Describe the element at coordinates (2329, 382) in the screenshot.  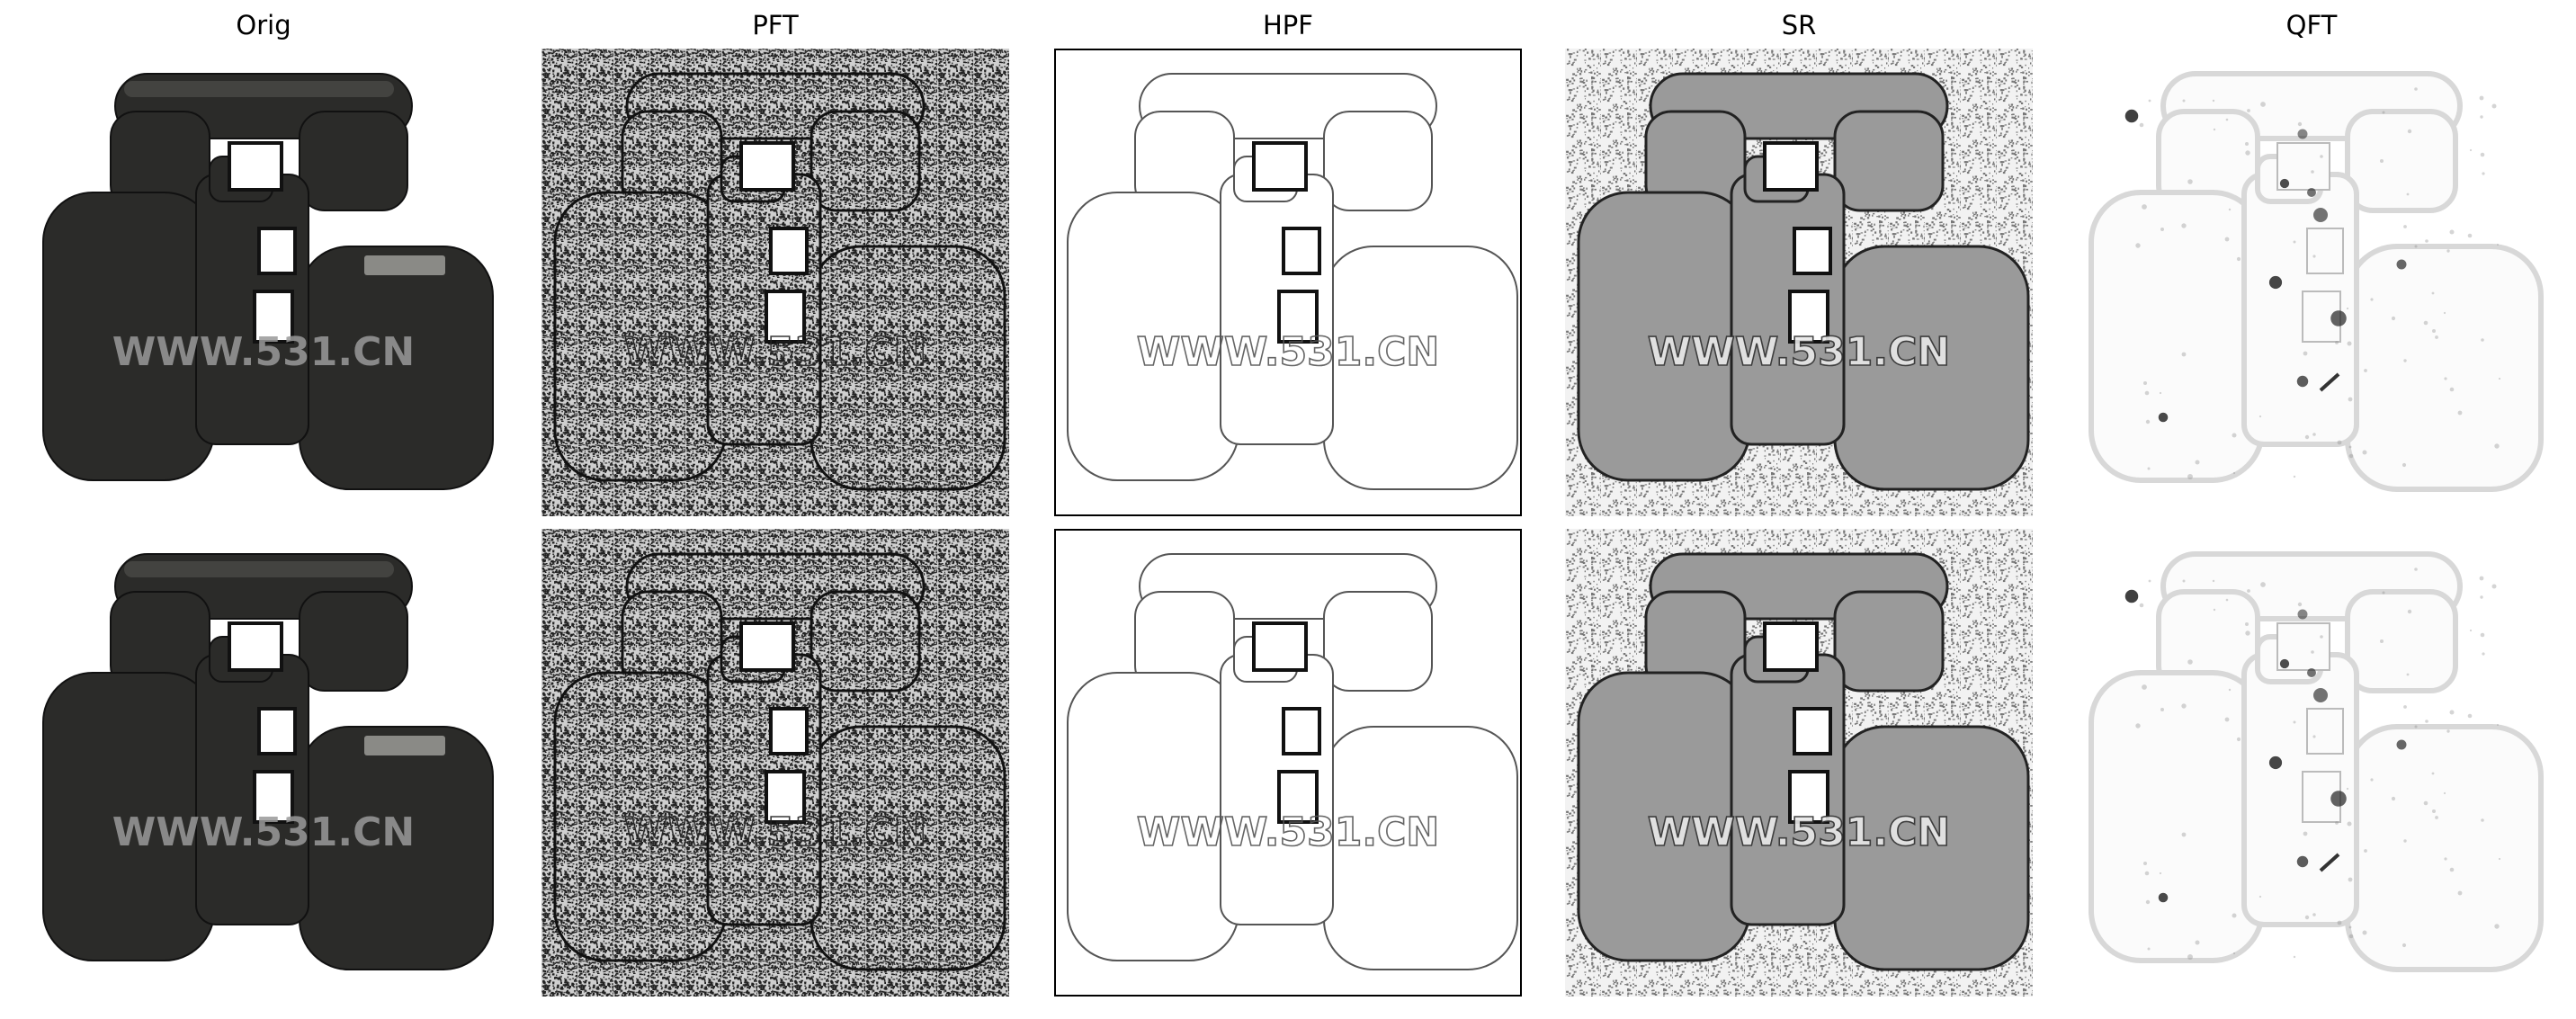
I see `saliency-streak` at that location.